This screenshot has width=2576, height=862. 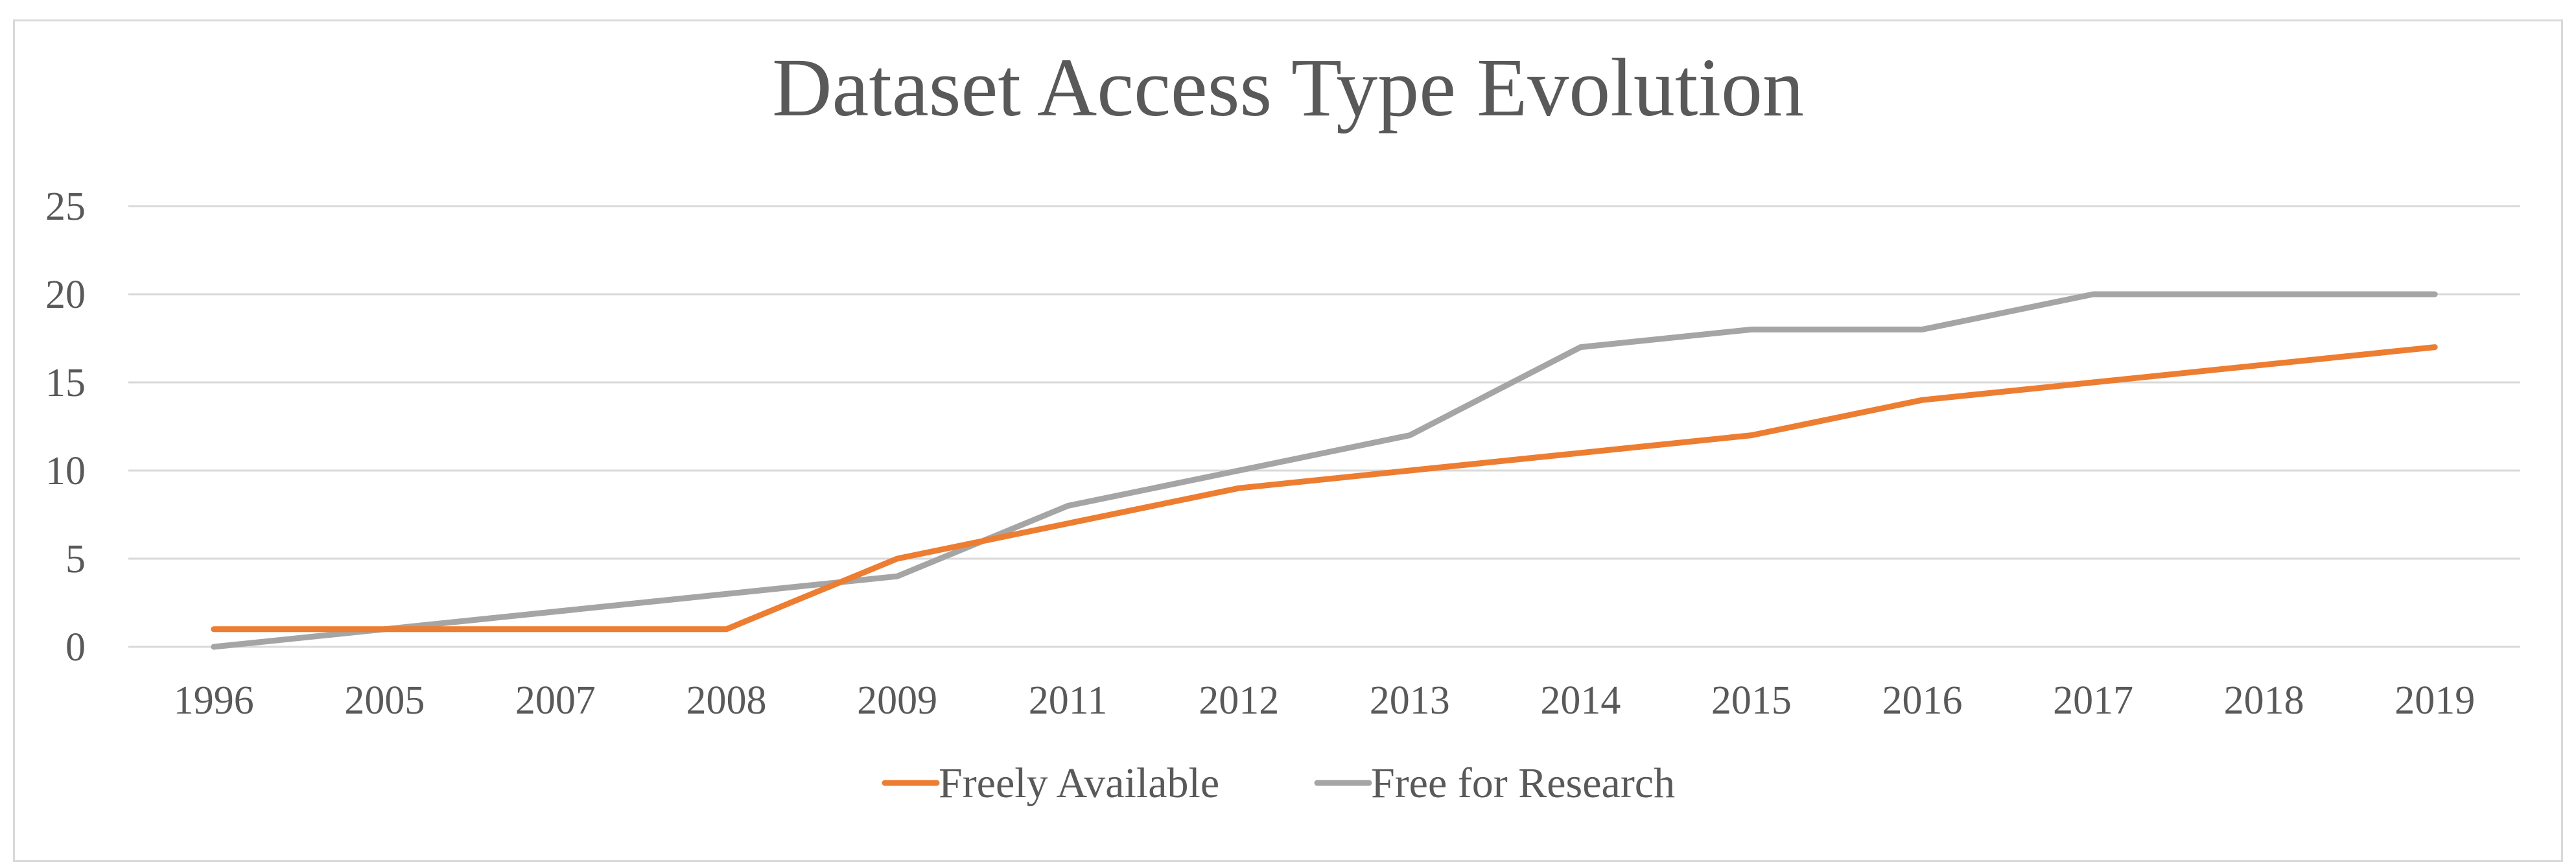 I want to click on legend-label: Free for Research, so click(x=1523, y=783).